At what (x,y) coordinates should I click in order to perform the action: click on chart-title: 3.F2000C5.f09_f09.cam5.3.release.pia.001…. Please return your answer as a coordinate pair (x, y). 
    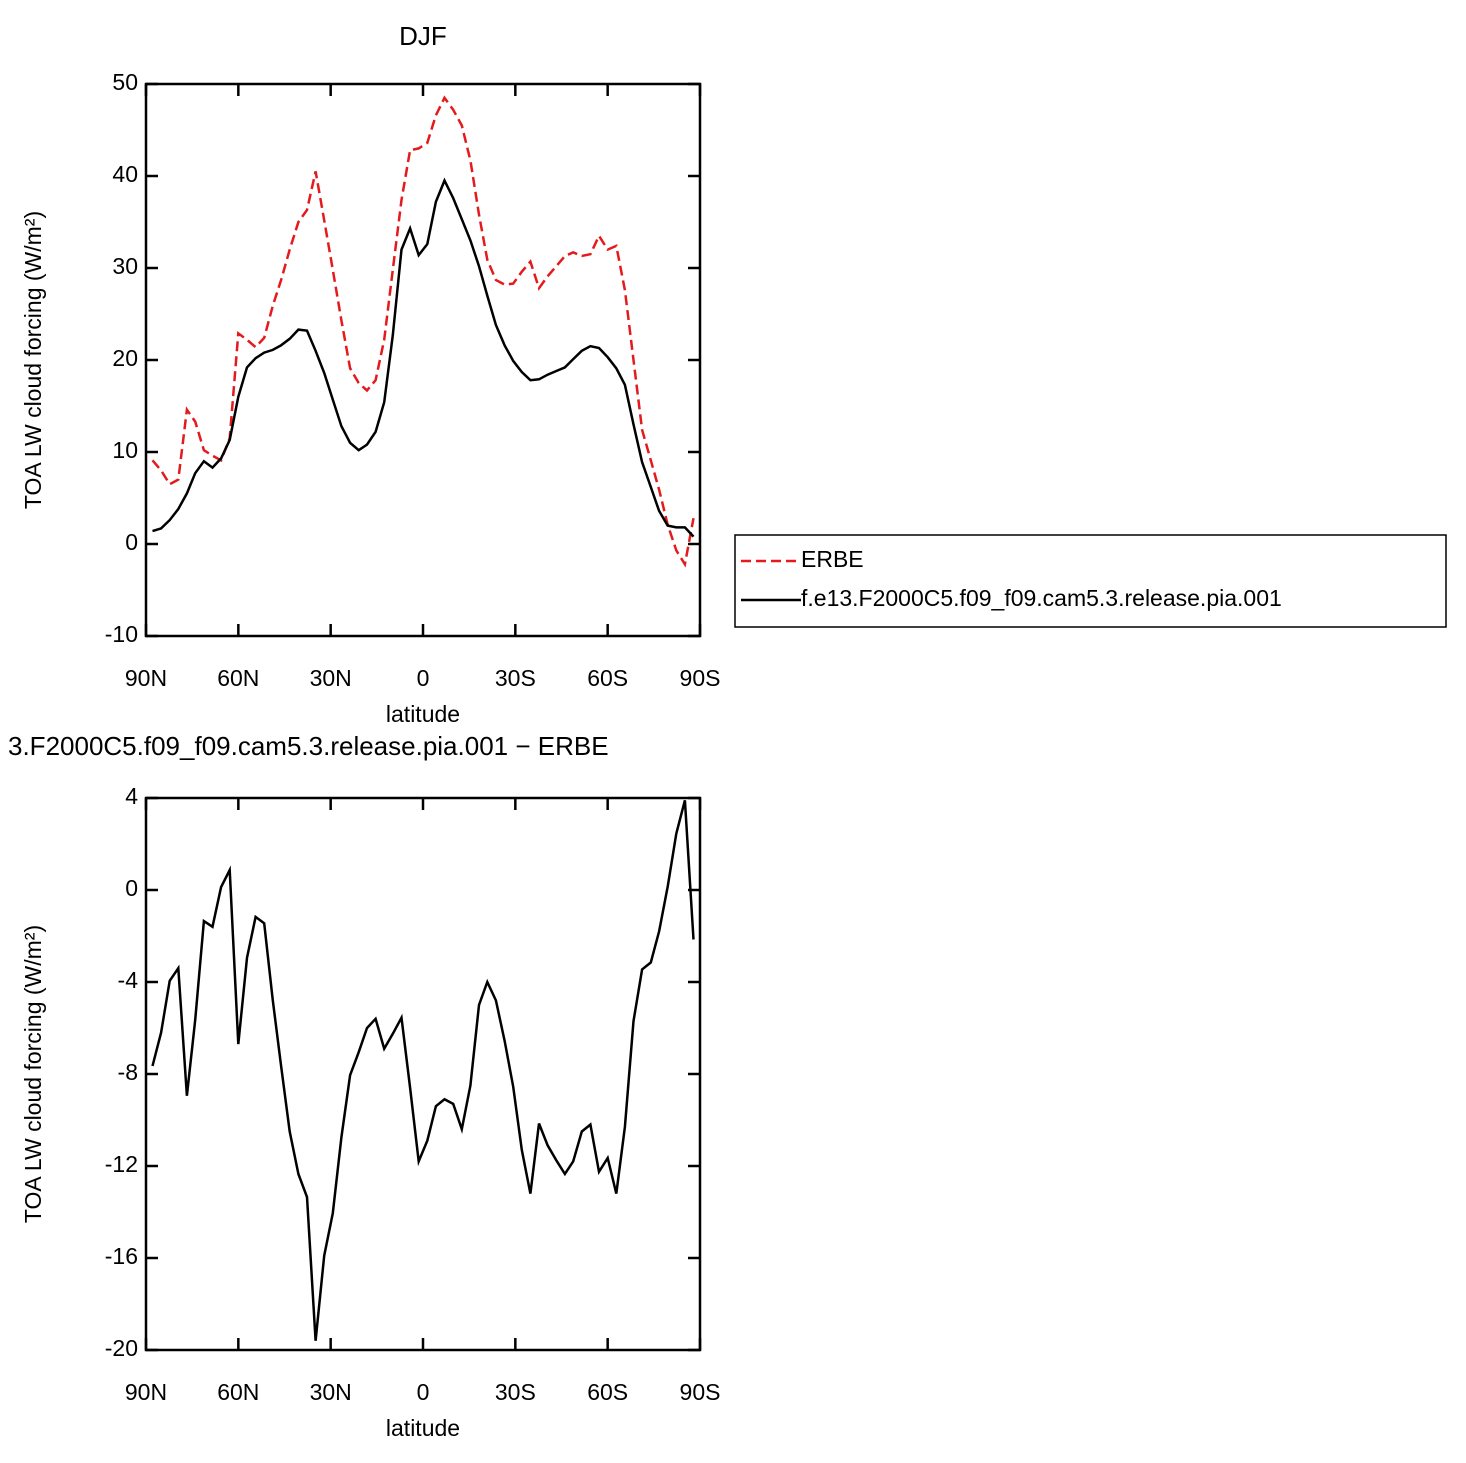
    Looking at the image, I should click on (308, 746).